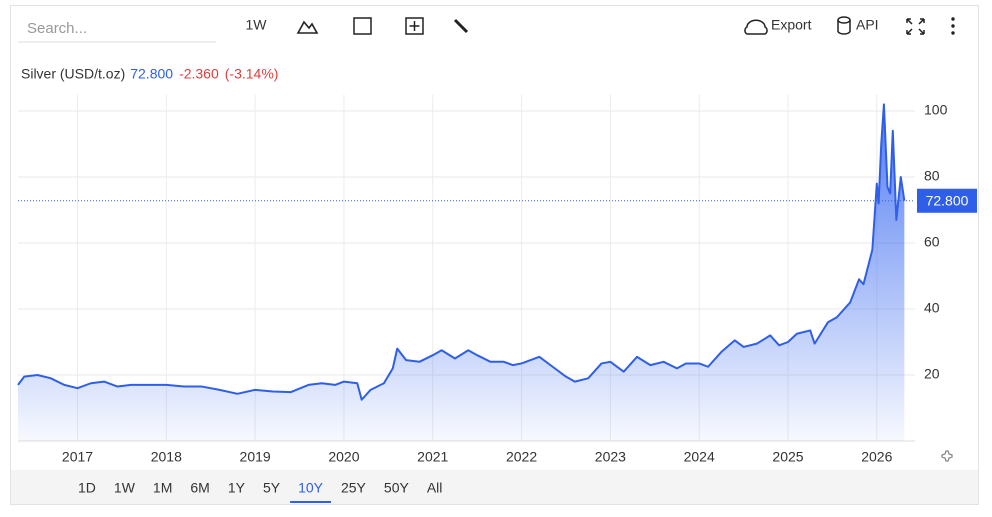  I want to click on last-value-box, so click(947, 200).